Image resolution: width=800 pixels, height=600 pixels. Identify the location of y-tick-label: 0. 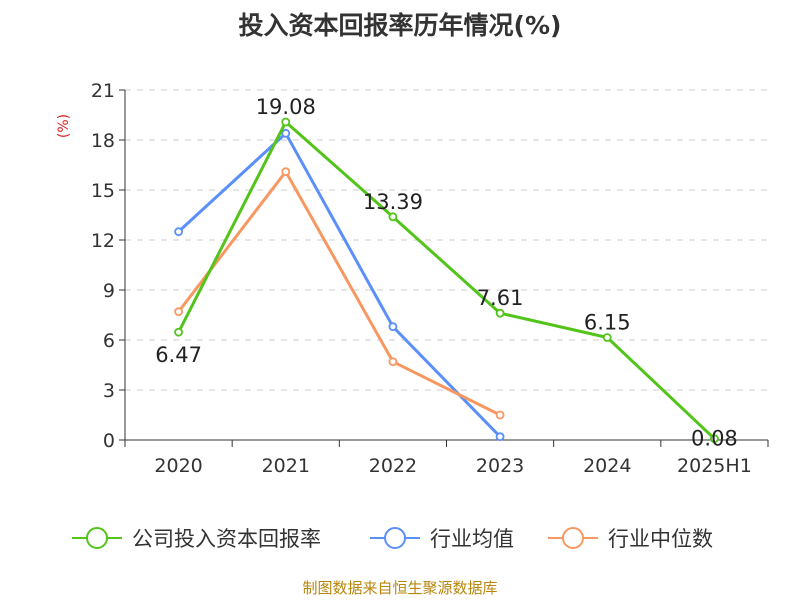
(109, 441).